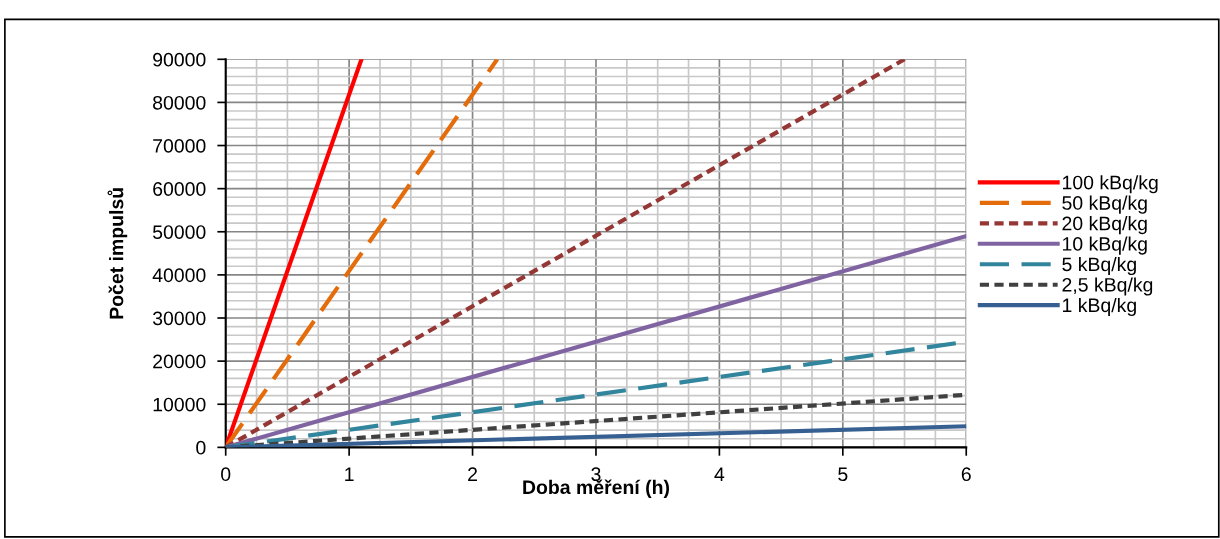  What do you see at coordinates (596, 488) in the screenshot?
I see `x-axis-title: Doba měření (h)` at bounding box center [596, 488].